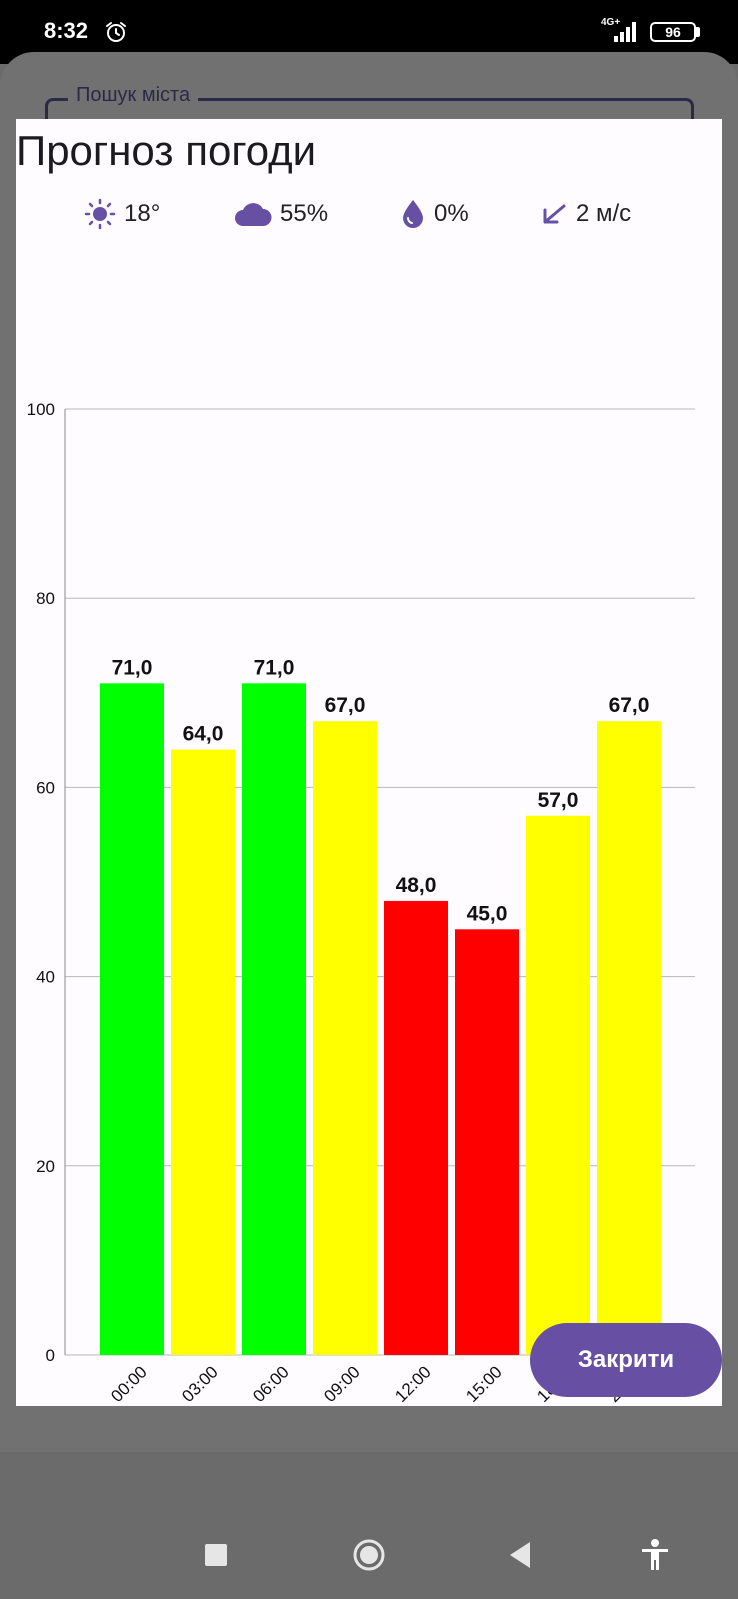 The width and height of the screenshot is (738, 1599). What do you see at coordinates (413, 1384) in the screenshot?
I see `x-tick-label: 12:00` at bounding box center [413, 1384].